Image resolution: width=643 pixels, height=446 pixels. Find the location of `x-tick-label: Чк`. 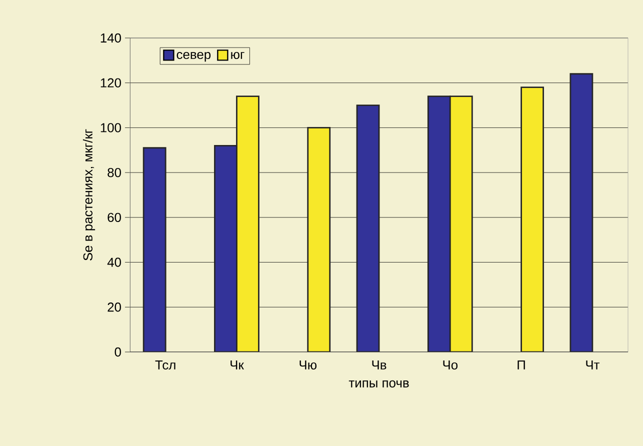

x-tick-label: Чк is located at coordinates (237, 365).